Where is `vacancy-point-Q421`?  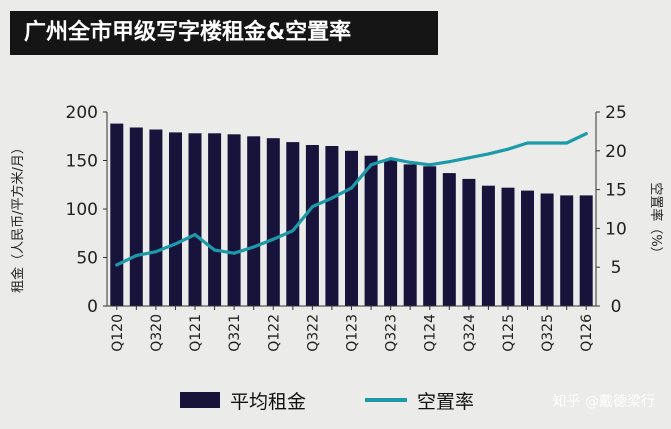
vacancy-point-Q421 is located at coordinates (254, 247).